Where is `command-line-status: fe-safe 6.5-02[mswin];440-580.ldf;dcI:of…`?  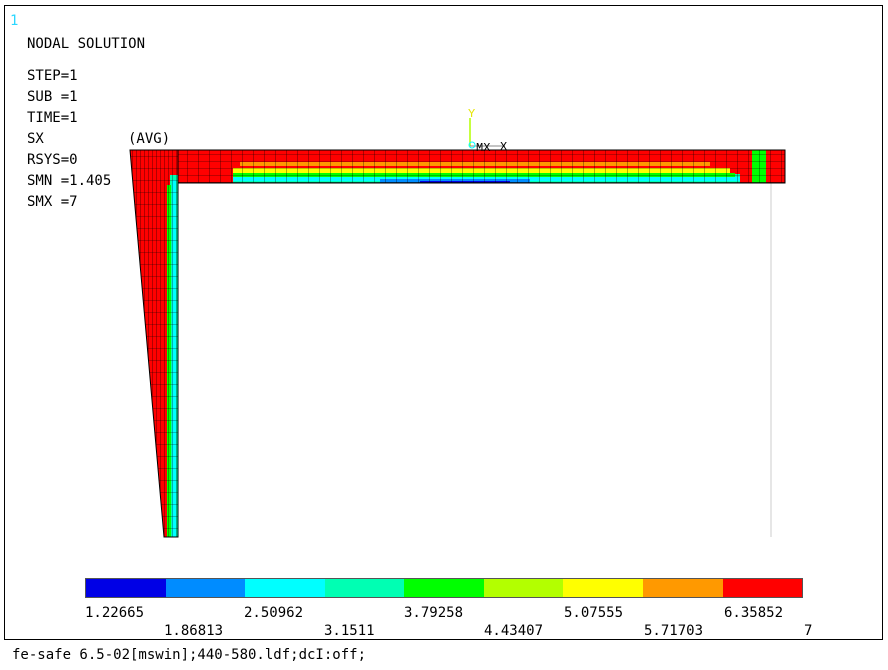 command-line-status: fe-safe 6.5-02[mswin];440-580.ldf;dcI:of… is located at coordinates (189, 655).